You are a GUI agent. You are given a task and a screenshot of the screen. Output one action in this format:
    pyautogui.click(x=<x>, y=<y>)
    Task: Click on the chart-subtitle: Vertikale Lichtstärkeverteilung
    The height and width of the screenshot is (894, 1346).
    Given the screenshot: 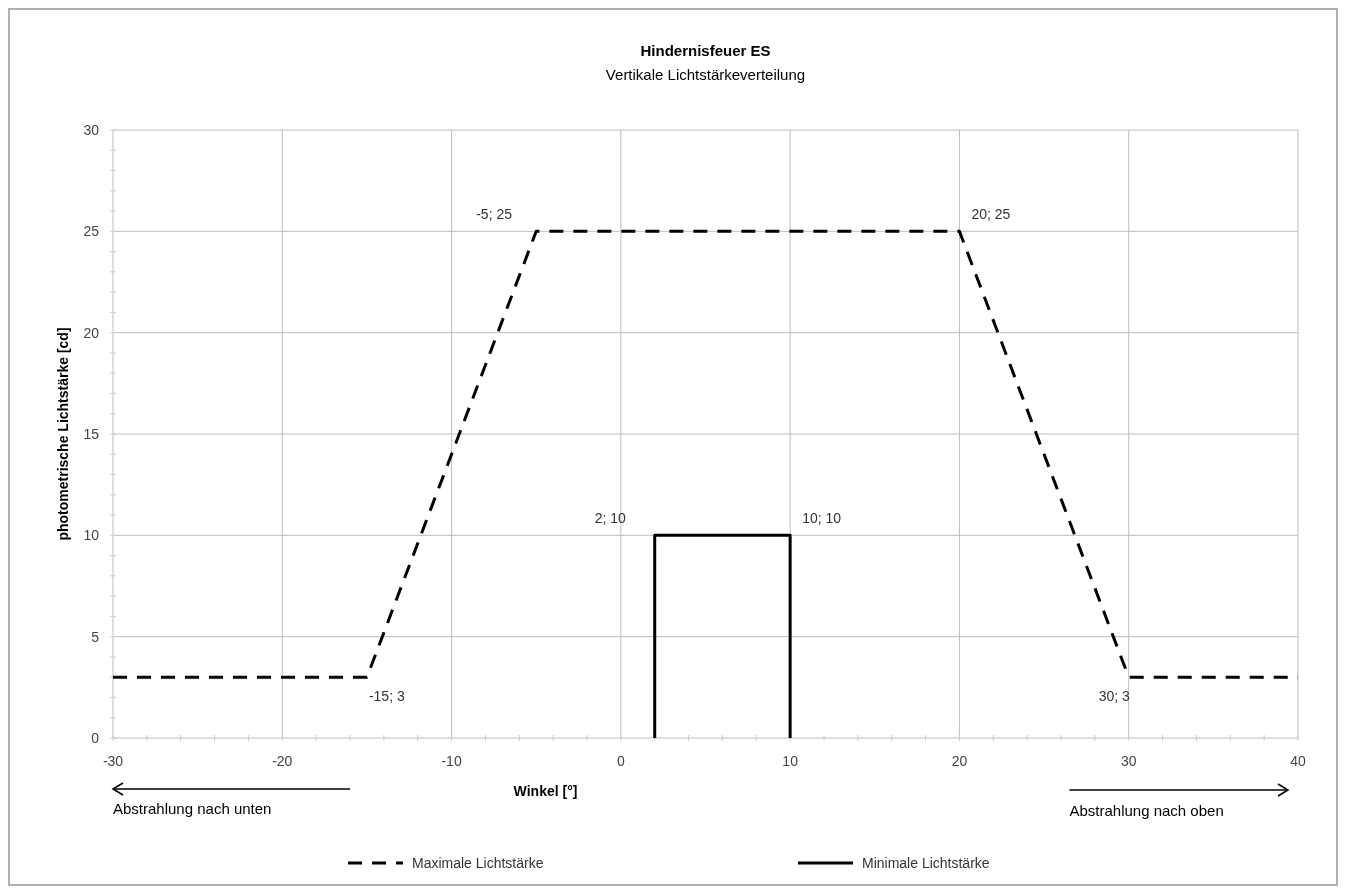 What is the action you would take?
    pyautogui.click(x=705, y=74)
    